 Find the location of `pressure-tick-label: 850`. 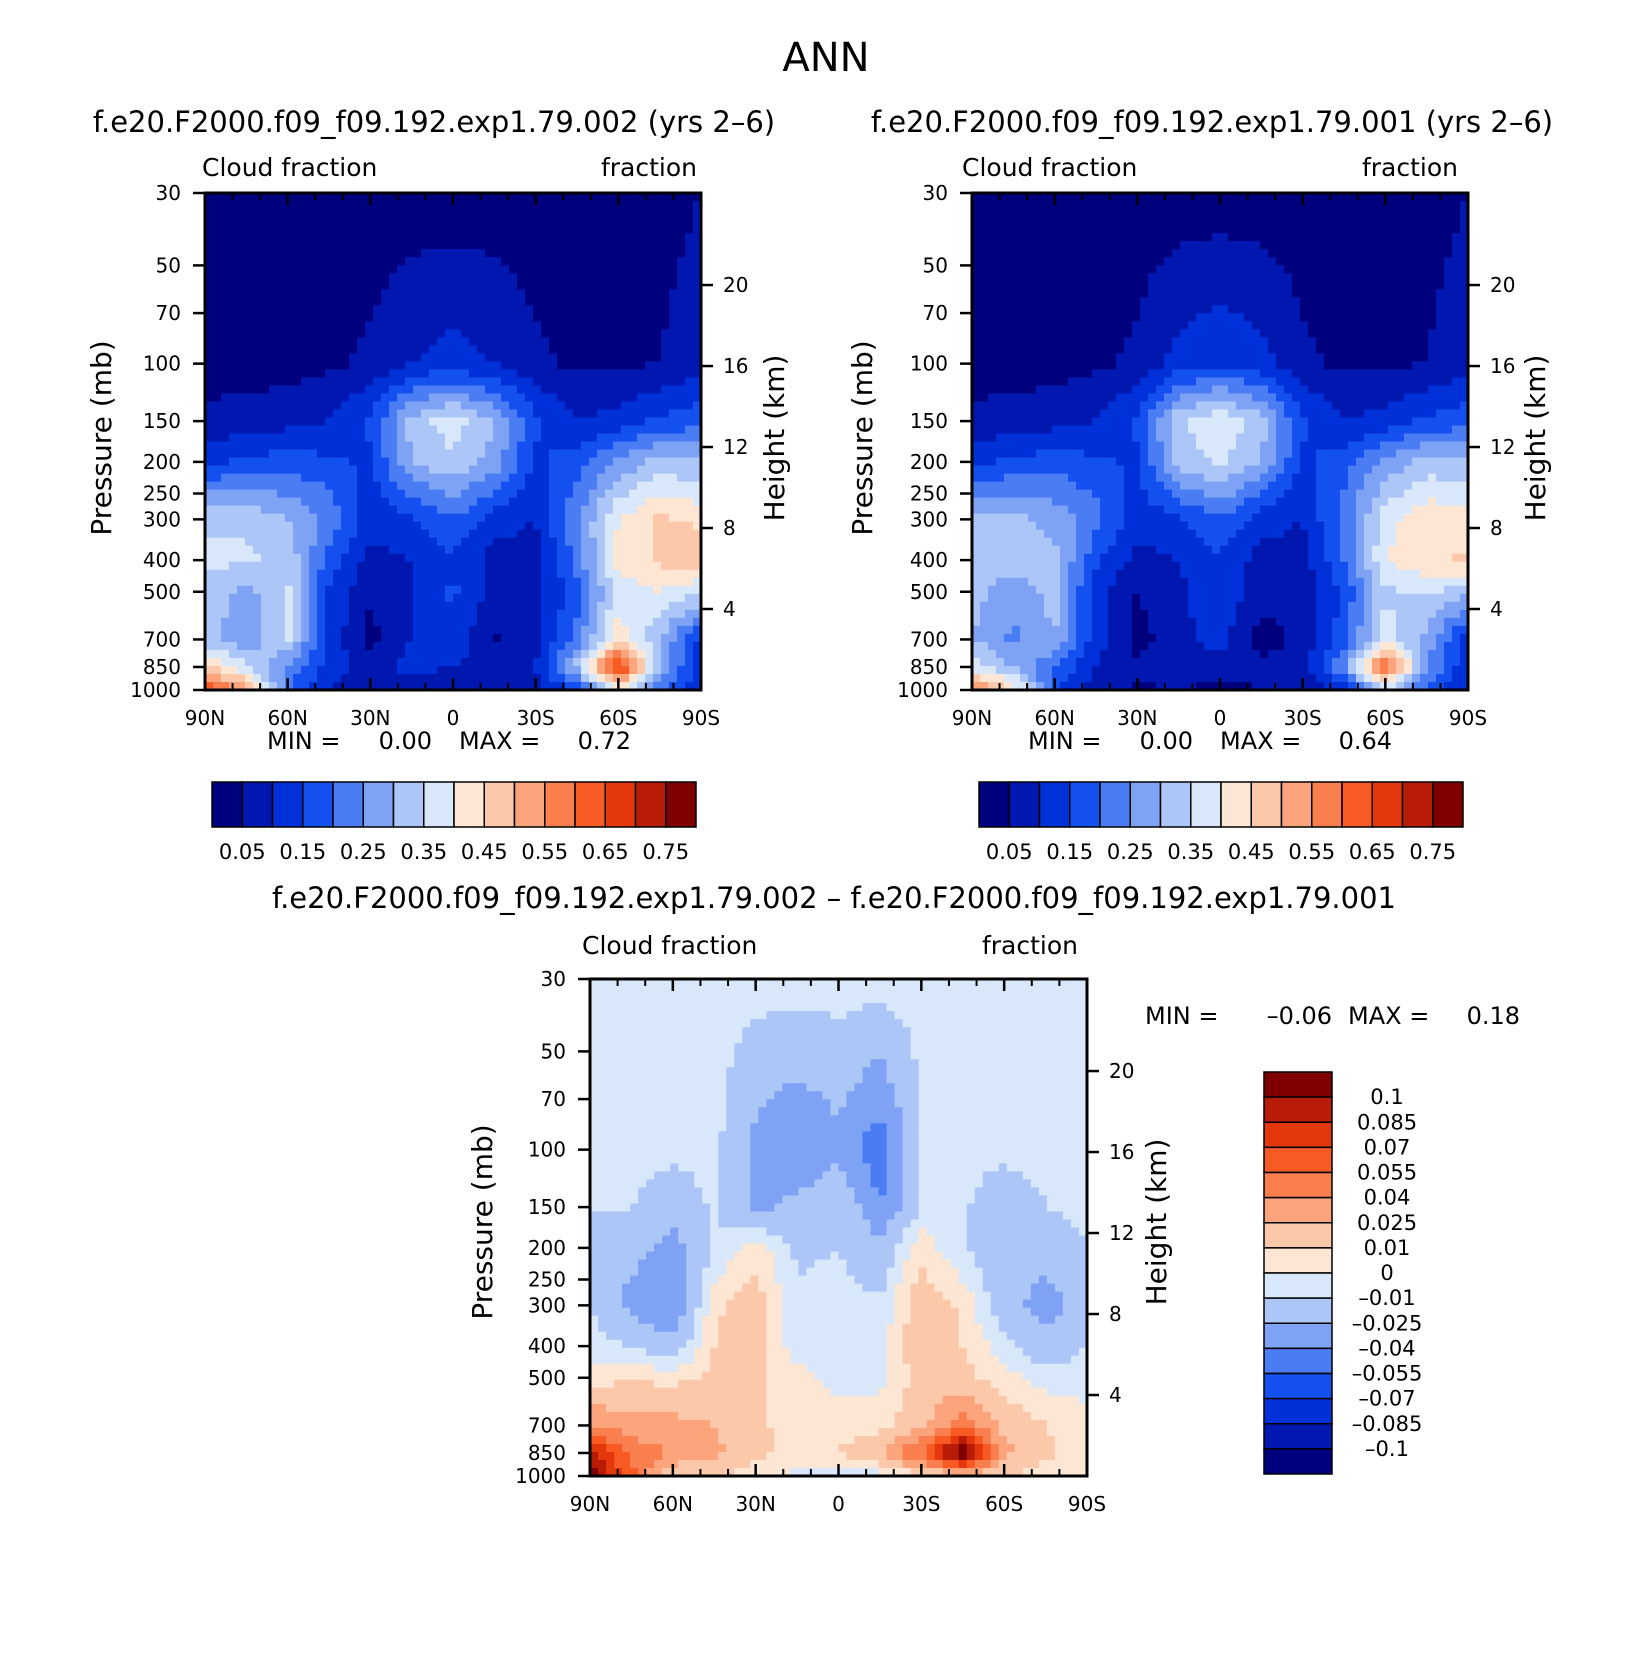

pressure-tick-label: 850 is located at coordinates (162, 667).